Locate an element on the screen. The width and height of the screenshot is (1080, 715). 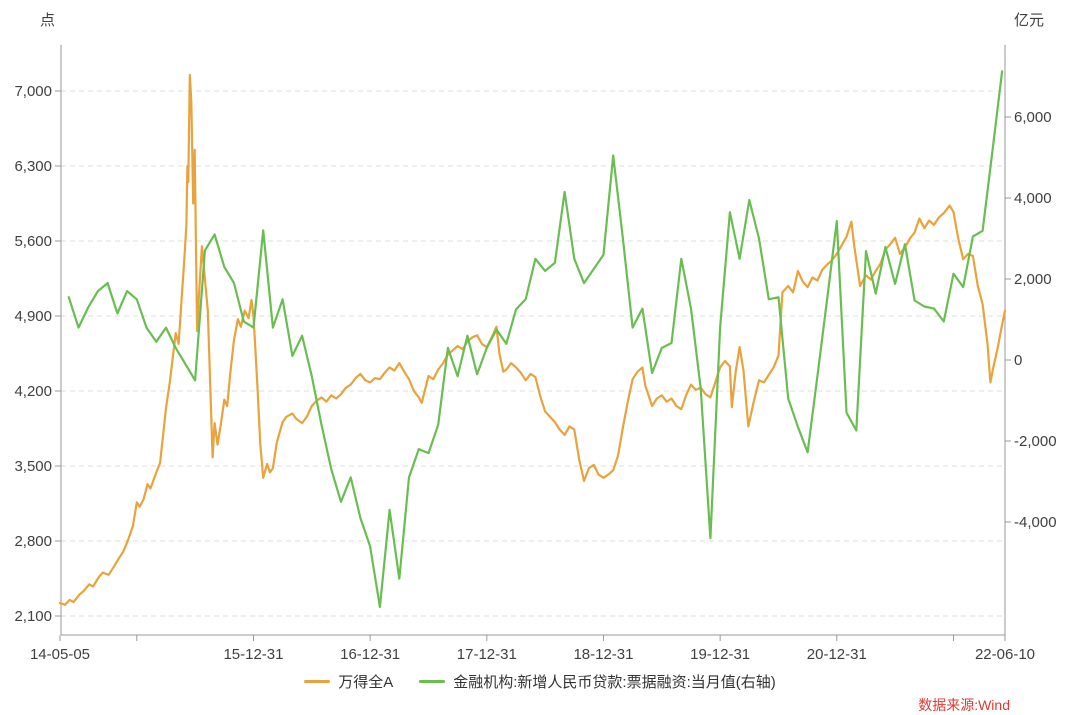
left-axis-tick-label: 2,800 is located at coordinates (33, 541).